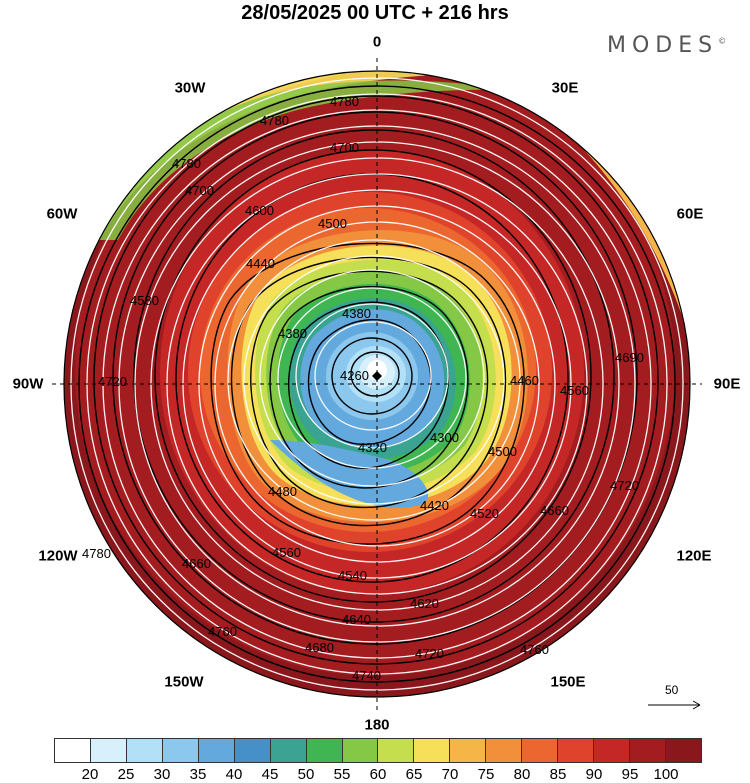 The image size is (750, 783). I want to click on meridian-label-60w: 60W, so click(62, 214).